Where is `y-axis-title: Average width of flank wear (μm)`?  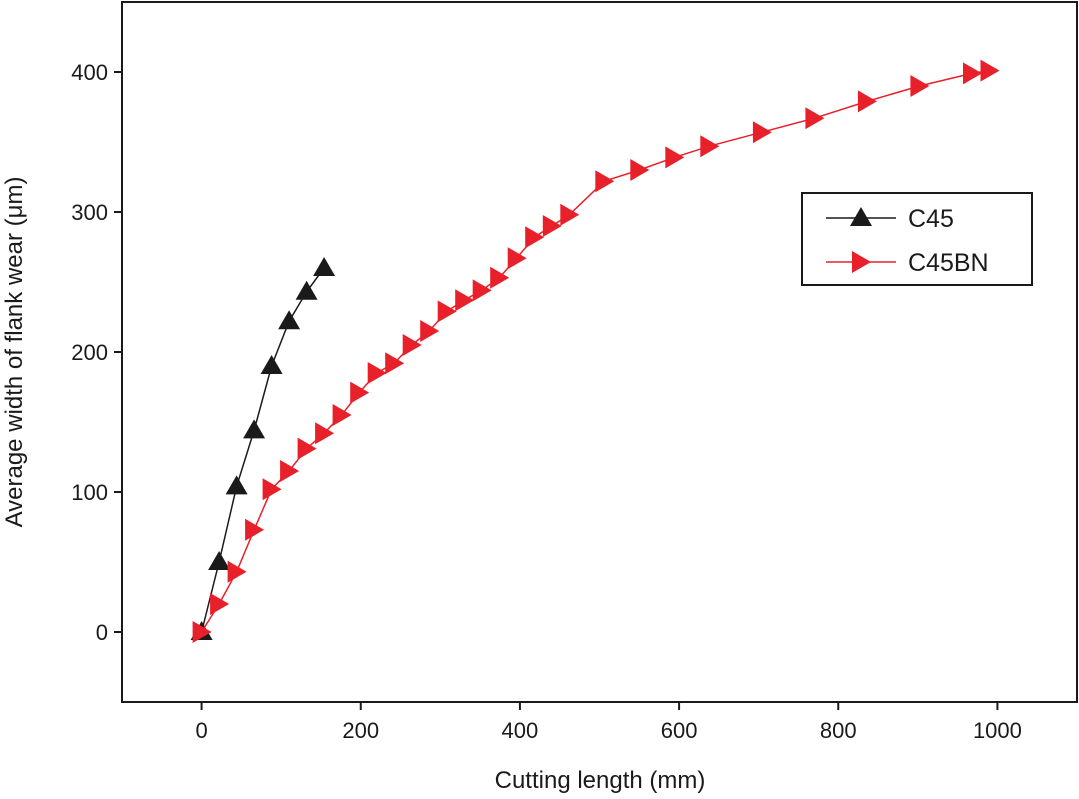
y-axis-title: Average width of flank wear (μm) is located at coordinates (14, 352).